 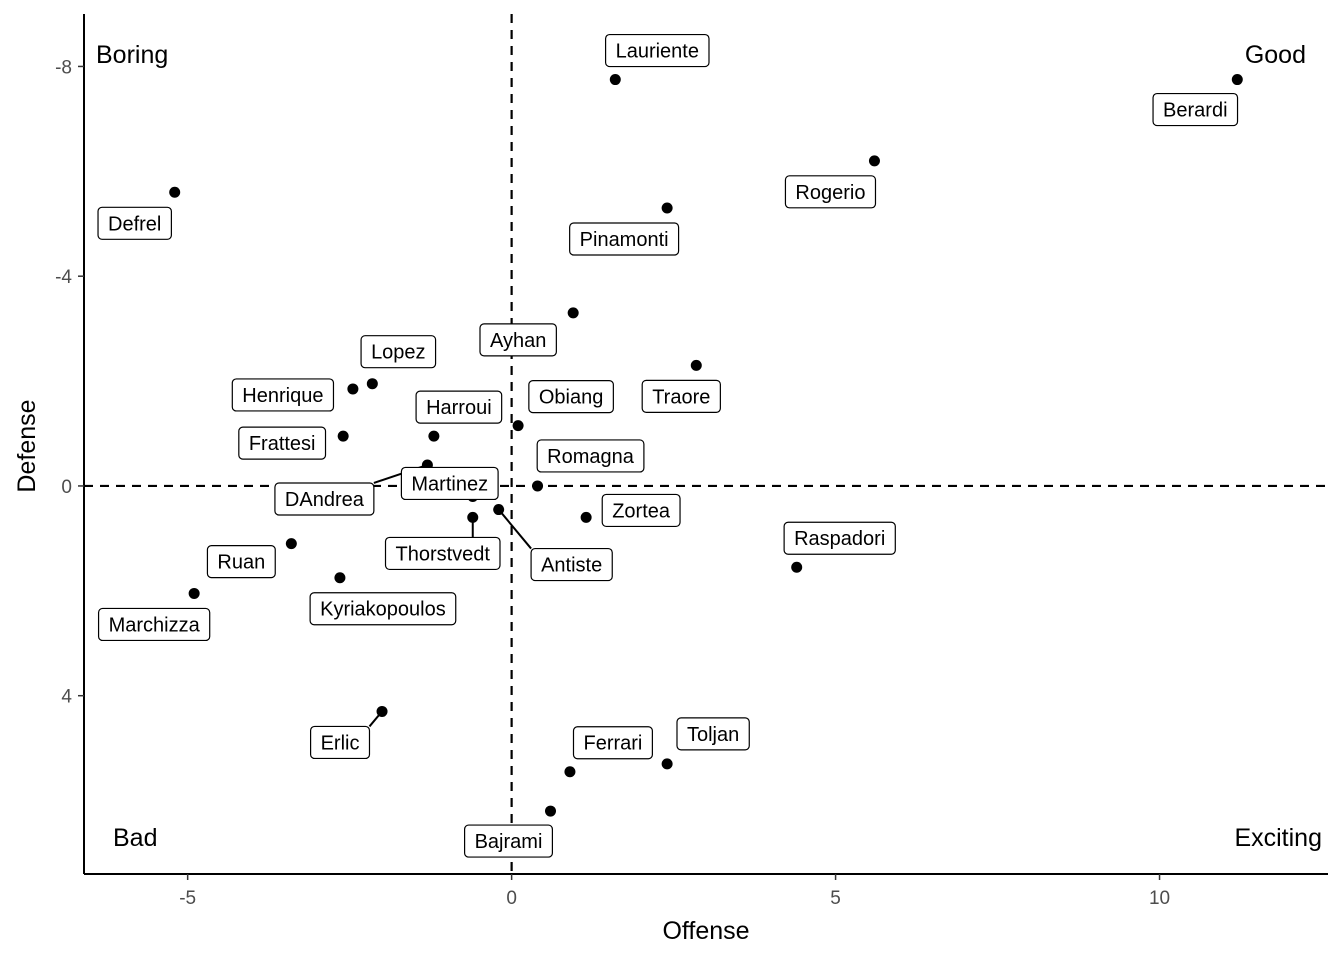 What do you see at coordinates (514, 529) in the screenshot?
I see `label-connector` at bounding box center [514, 529].